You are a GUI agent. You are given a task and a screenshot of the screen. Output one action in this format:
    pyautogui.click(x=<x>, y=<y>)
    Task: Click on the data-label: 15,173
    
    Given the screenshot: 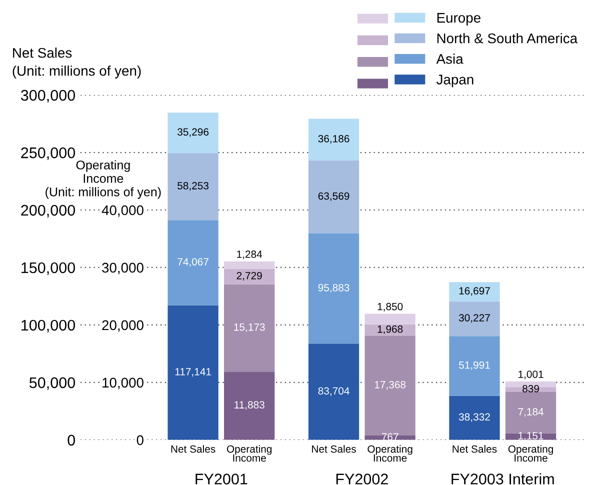 What is the action you would take?
    pyautogui.click(x=249, y=327)
    